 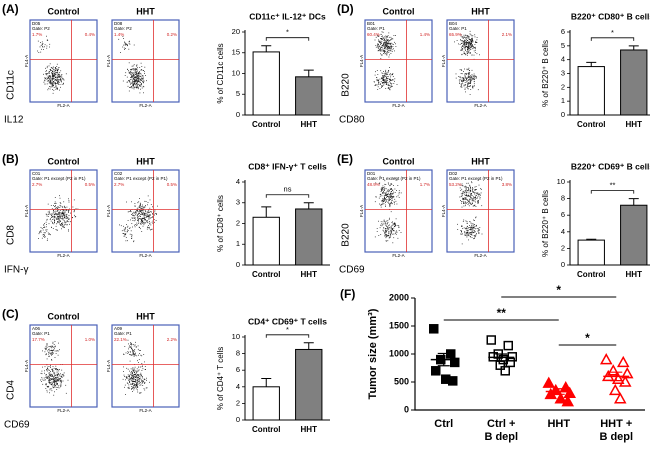 I want to click on gate-label: Gate: P1 except (P2 in P1), so click(x=59, y=178).